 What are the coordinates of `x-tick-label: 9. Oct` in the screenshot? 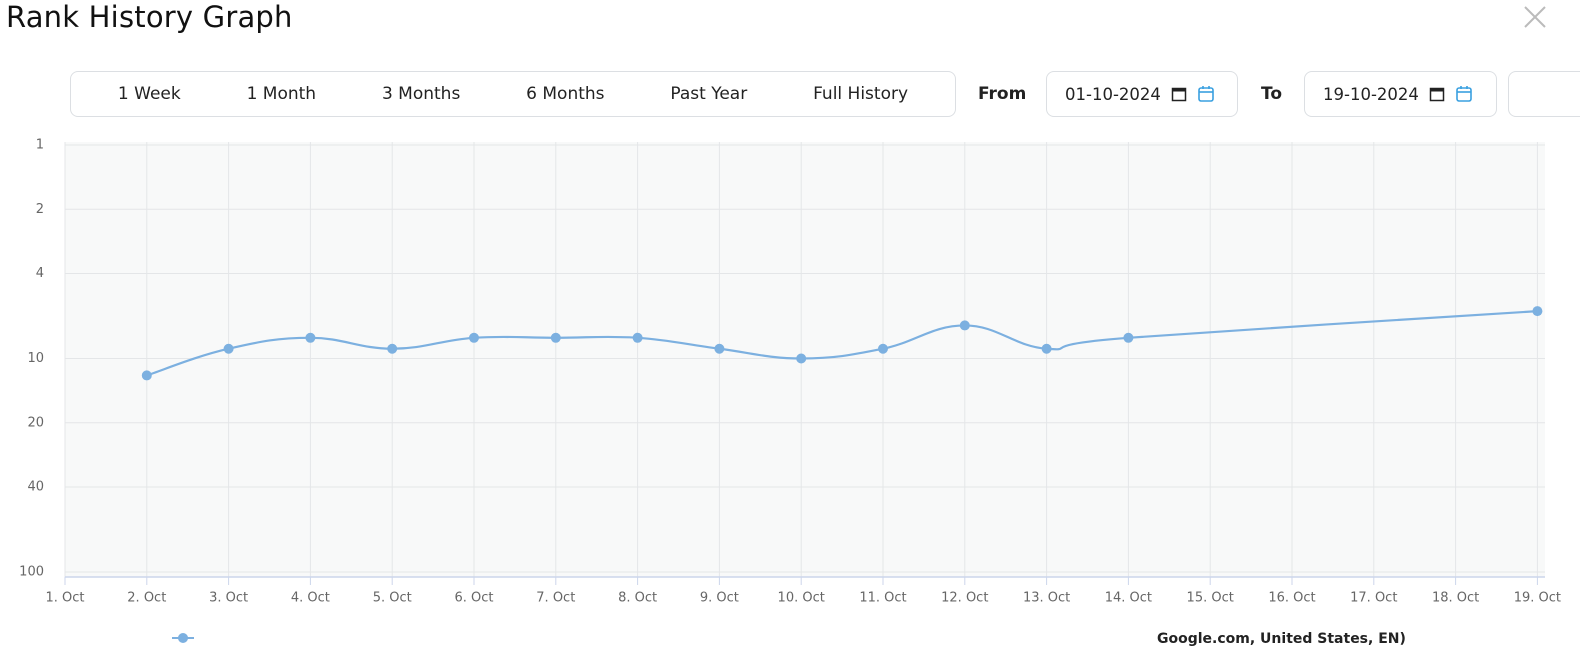 It's located at (719, 598).